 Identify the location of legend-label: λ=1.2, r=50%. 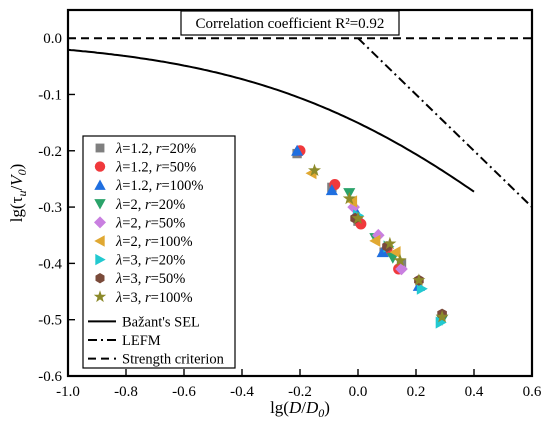
(155, 168).